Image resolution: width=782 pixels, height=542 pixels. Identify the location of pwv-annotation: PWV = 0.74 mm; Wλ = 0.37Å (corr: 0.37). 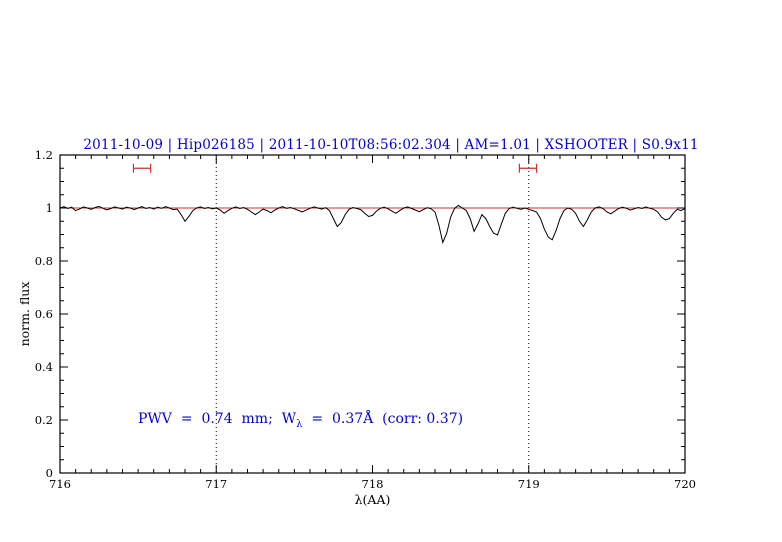
(300, 420).